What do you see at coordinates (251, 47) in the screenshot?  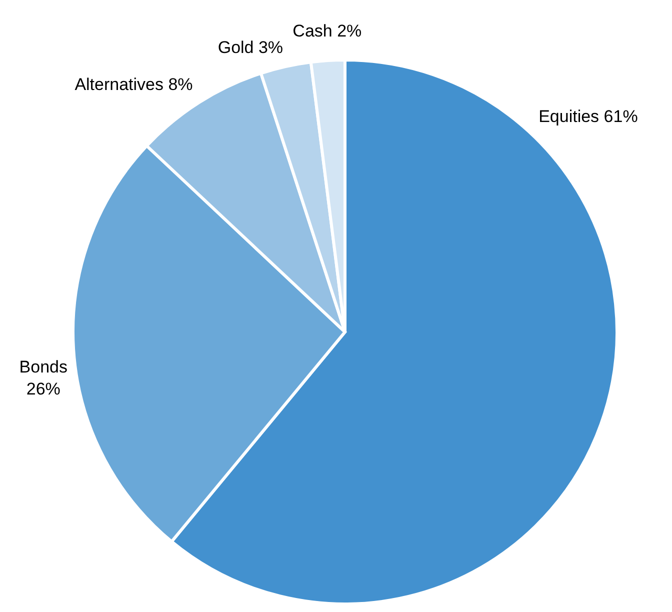 I see `slice-label: Gold 3%` at bounding box center [251, 47].